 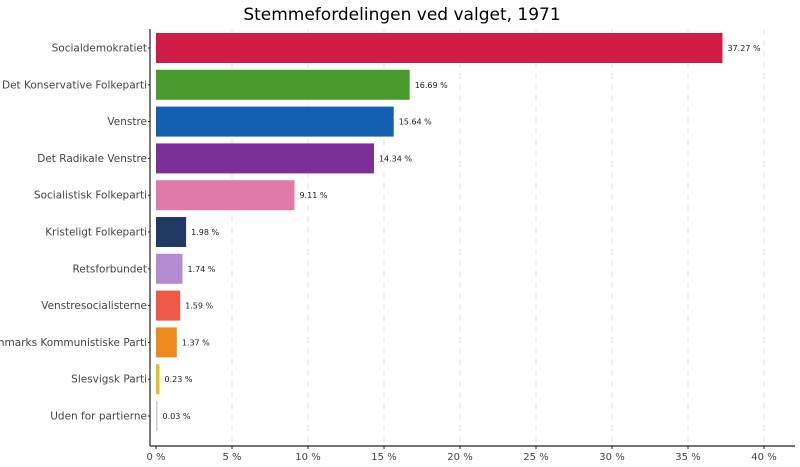 What do you see at coordinates (196, 342) in the screenshot?
I see `value-label: 1.37 %` at bounding box center [196, 342].